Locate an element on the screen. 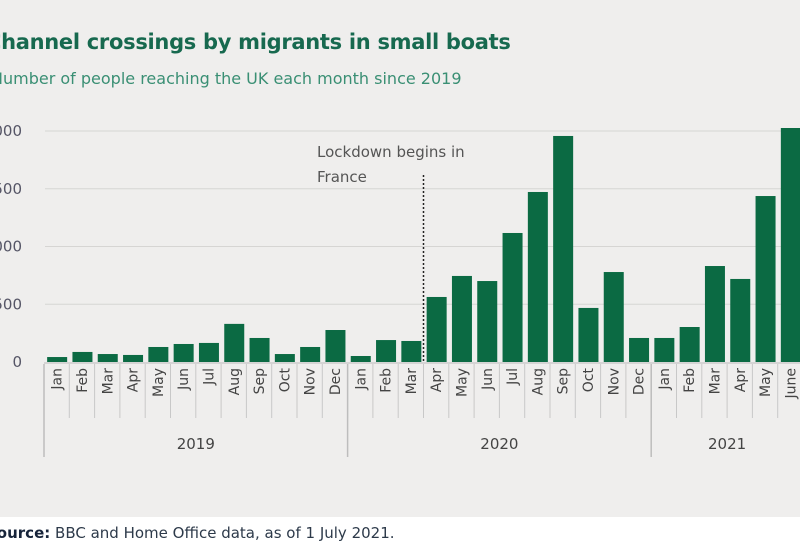 Image resolution: width=800 pixels, height=550 pixels. annotation-text: Lockdown begins in is located at coordinates (391, 152).